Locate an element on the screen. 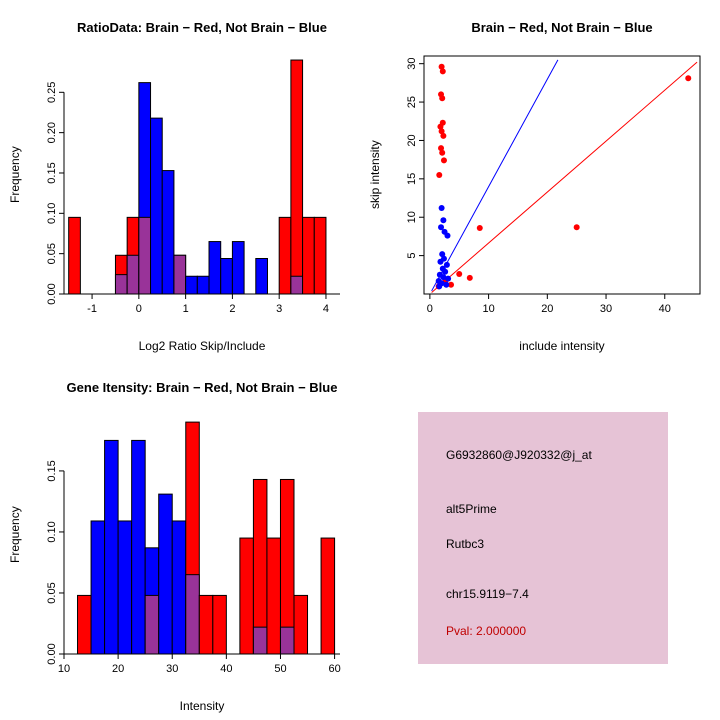 This screenshot has width=720, height=720. svg-text: 4 is located at coordinates (326, 309).